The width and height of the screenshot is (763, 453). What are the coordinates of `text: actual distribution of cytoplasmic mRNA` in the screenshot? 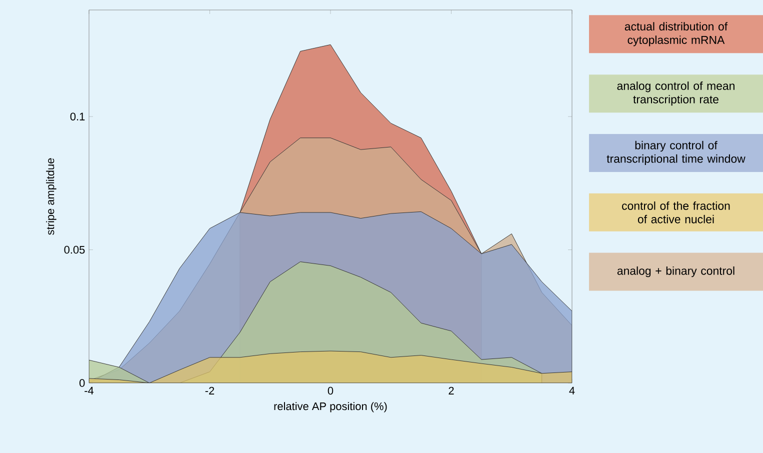 It's located at (676, 34).